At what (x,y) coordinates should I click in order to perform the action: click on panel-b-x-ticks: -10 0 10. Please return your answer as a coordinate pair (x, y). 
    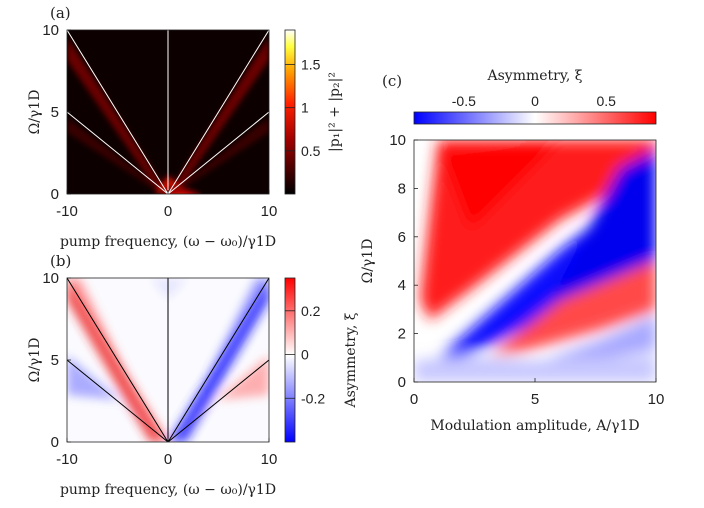
    Looking at the image, I should click on (166, 453).